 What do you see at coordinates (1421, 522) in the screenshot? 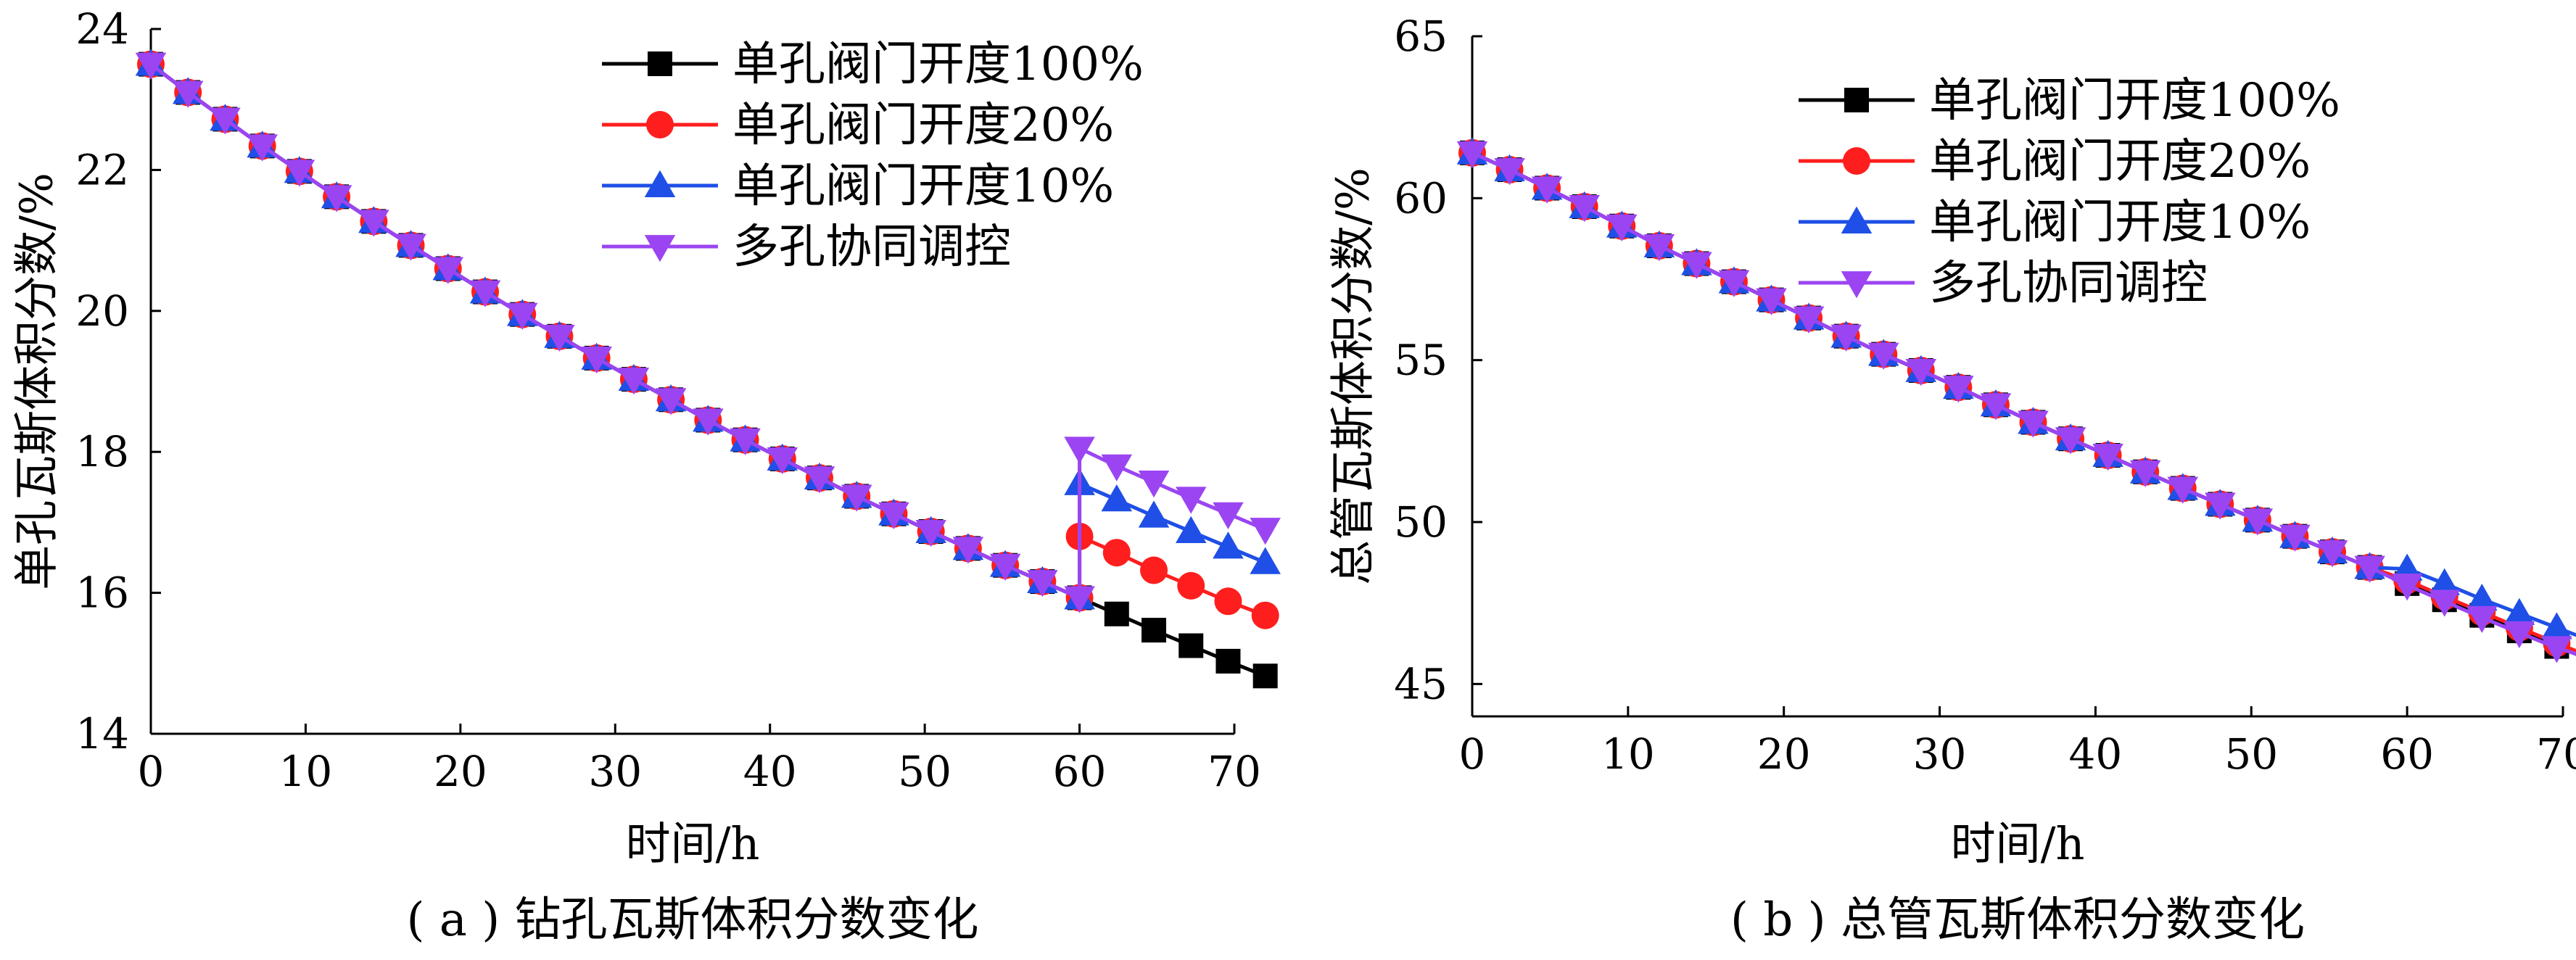
I see `y-tick-label: 50` at bounding box center [1421, 522].